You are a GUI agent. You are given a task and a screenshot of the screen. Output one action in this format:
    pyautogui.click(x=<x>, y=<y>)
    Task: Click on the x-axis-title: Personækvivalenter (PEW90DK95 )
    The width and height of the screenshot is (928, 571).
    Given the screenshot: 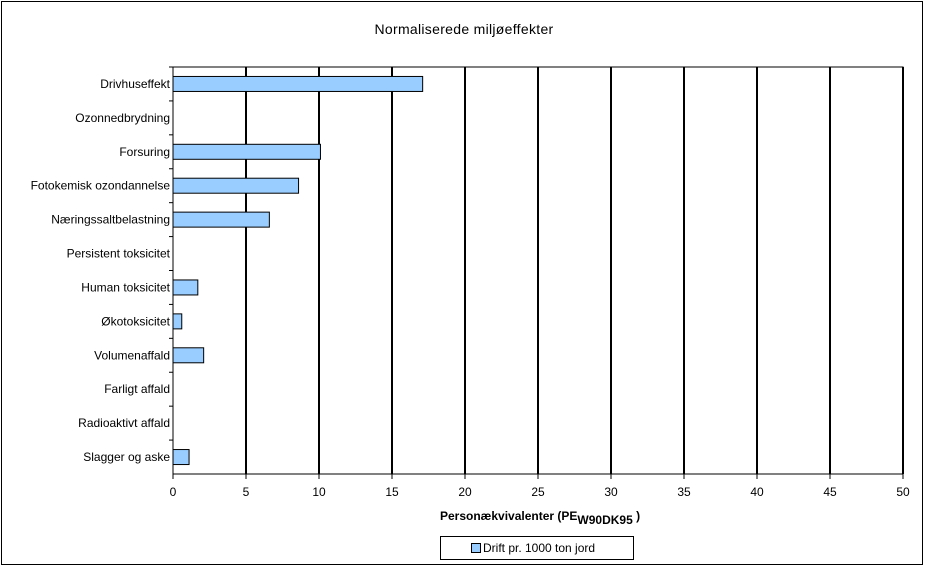 What is the action you would take?
    pyautogui.click(x=540, y=518)
    